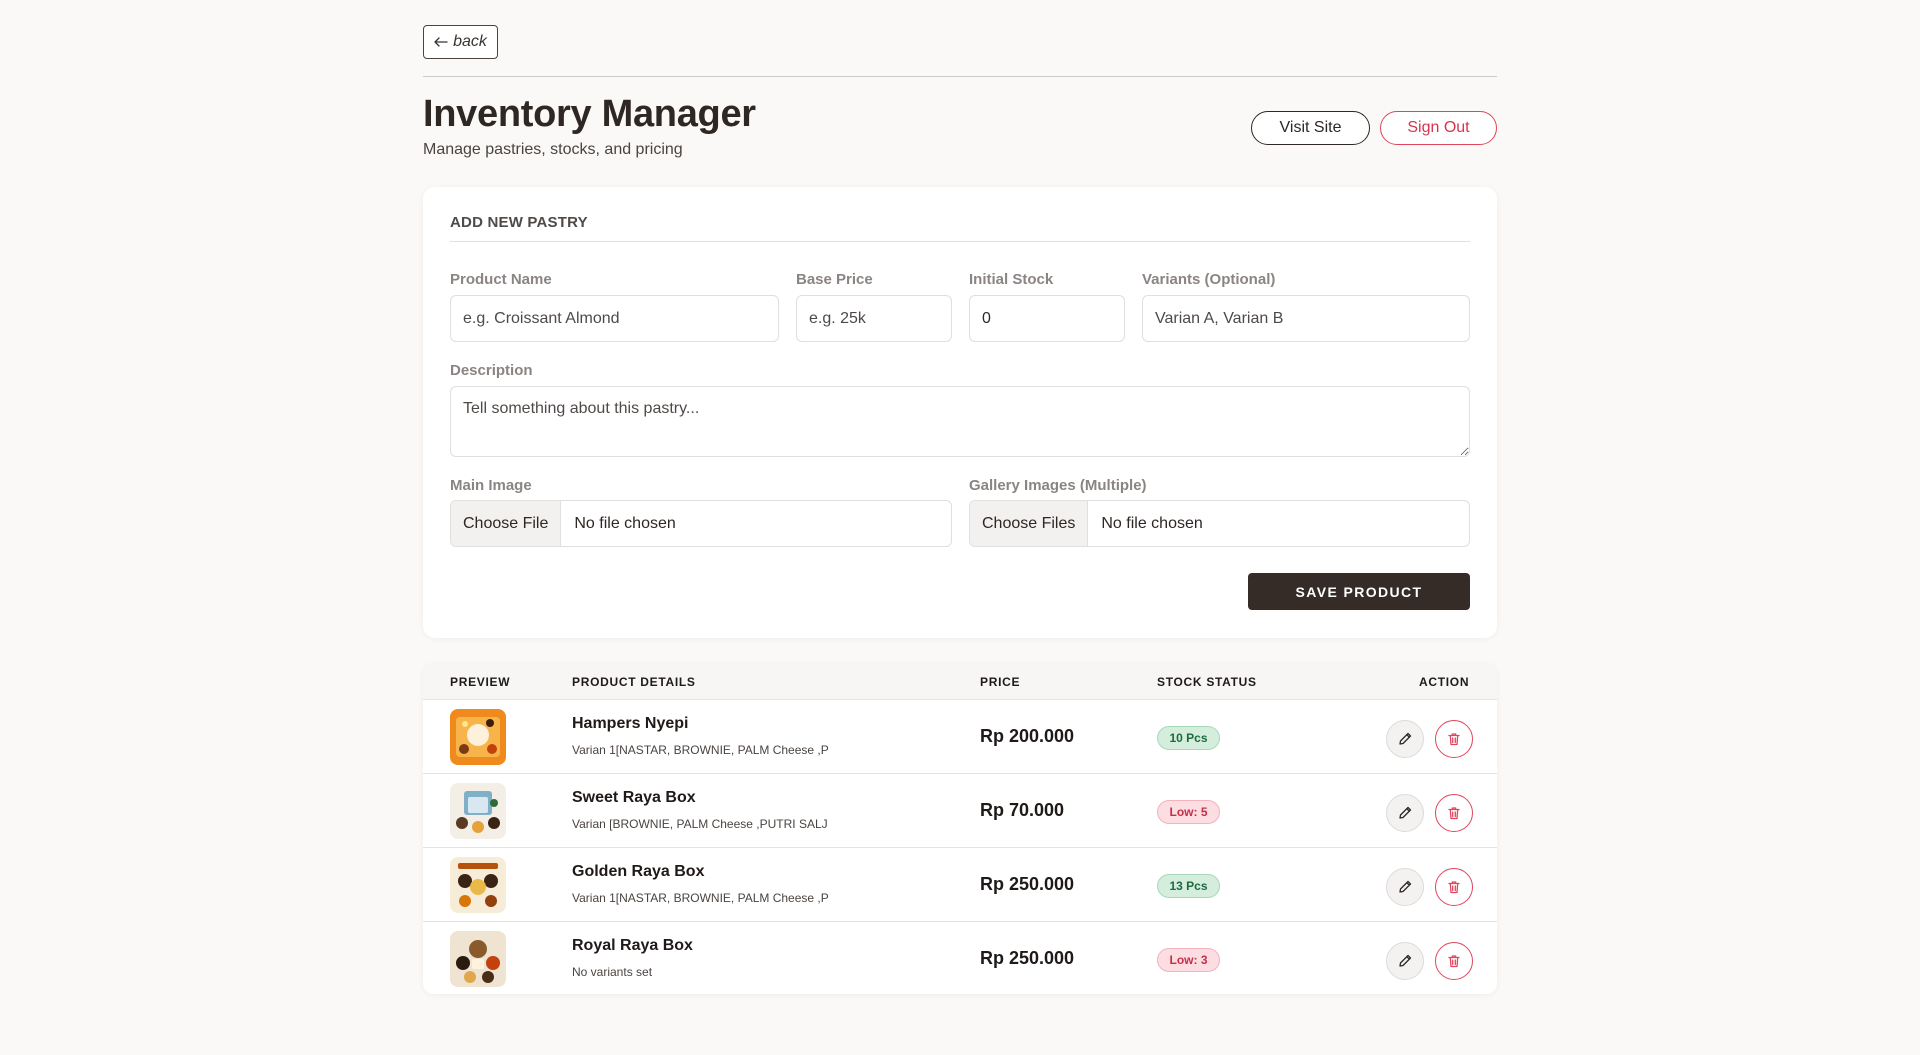 This screenshot has width=1920, height=1055. I want to click on stock-badge: 10 Pcs, so click(1188, 738).